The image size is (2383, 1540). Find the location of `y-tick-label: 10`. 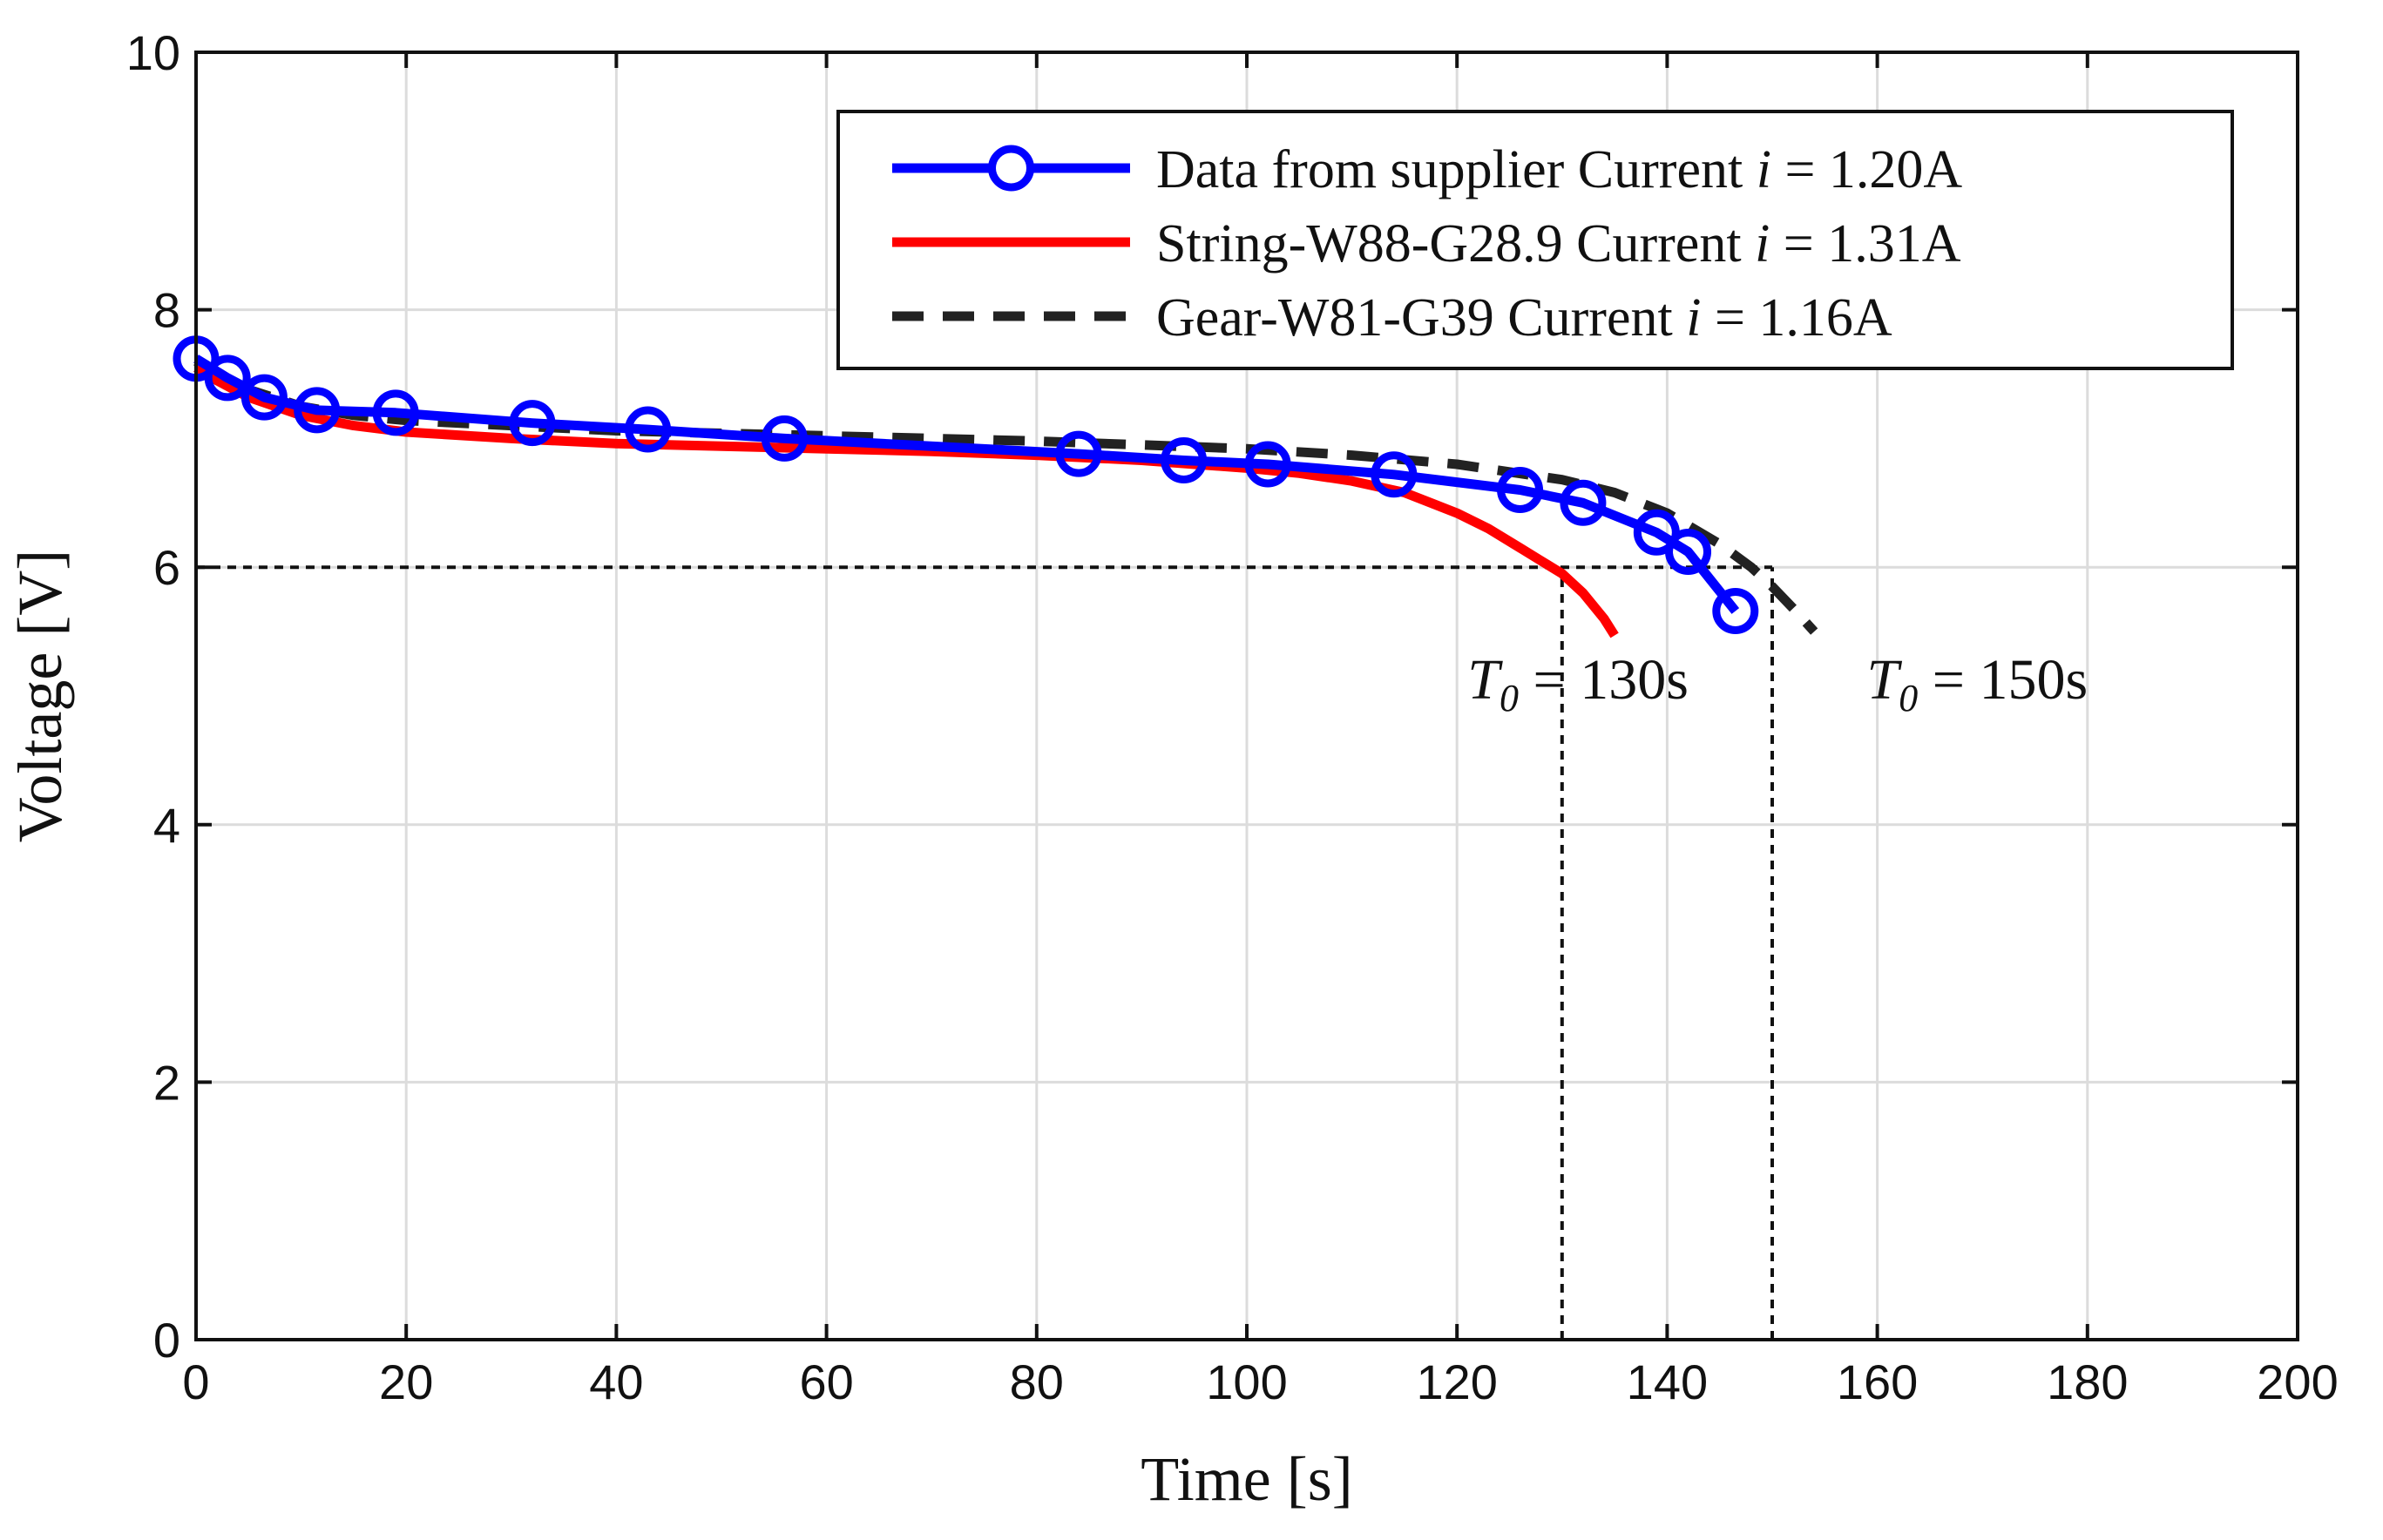

y-tick-label: 10 is located at coordinates (153, 52).